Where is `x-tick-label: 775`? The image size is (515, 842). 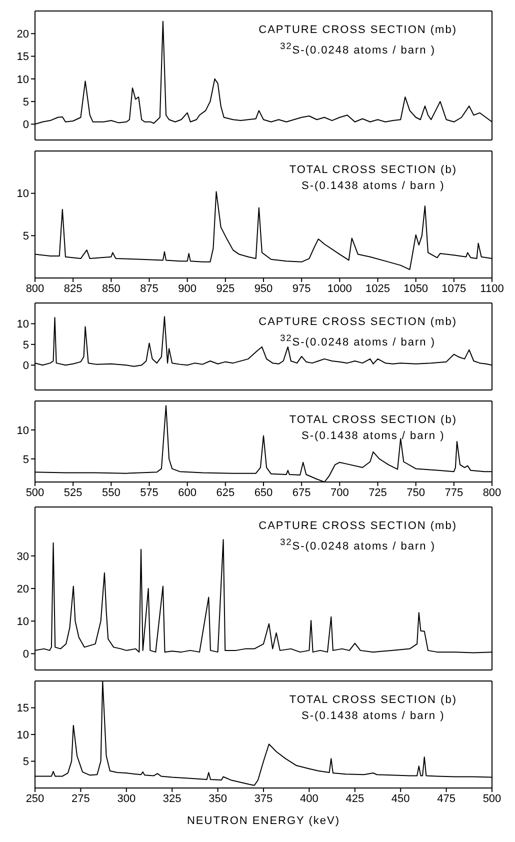 x-tick-label: 775 is located at coordinates (454, 492).